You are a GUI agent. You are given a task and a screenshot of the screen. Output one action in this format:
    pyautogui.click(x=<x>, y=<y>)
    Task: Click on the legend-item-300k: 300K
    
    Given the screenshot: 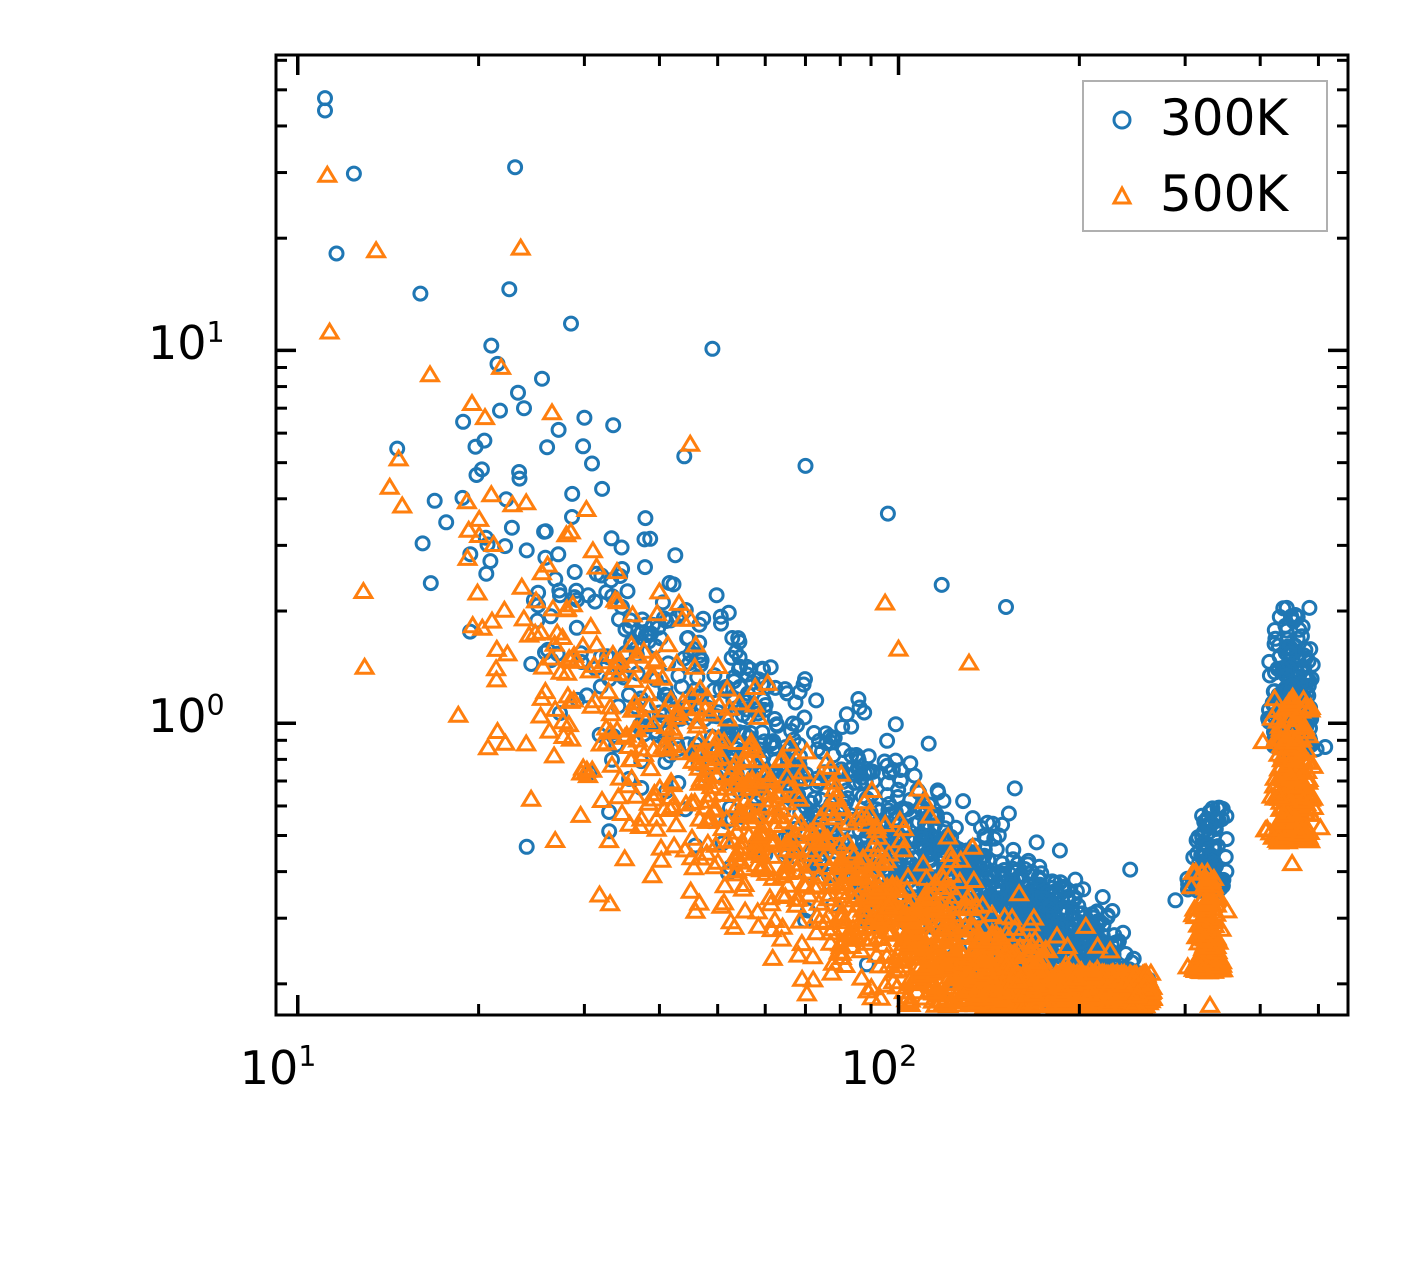 What is the action you would take?
    pyautogui.click(x=1207, y=120)
    